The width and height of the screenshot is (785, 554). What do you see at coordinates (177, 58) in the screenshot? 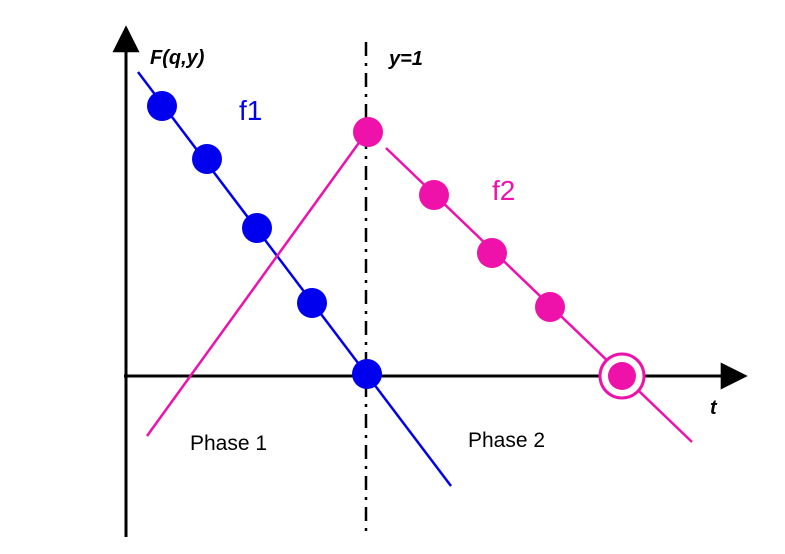
I see `y-axis-label: F(q,y)` at bounding box center [177, 58].